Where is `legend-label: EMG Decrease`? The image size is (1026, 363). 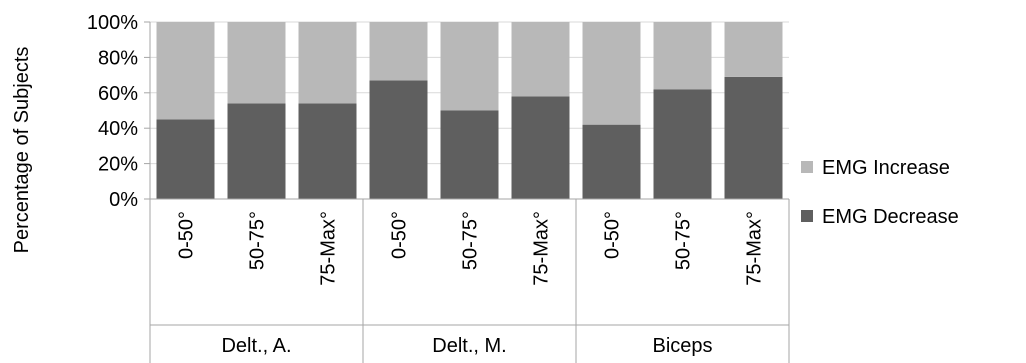 legend-label: EMG Decrease is located at coordinates (890, 217).